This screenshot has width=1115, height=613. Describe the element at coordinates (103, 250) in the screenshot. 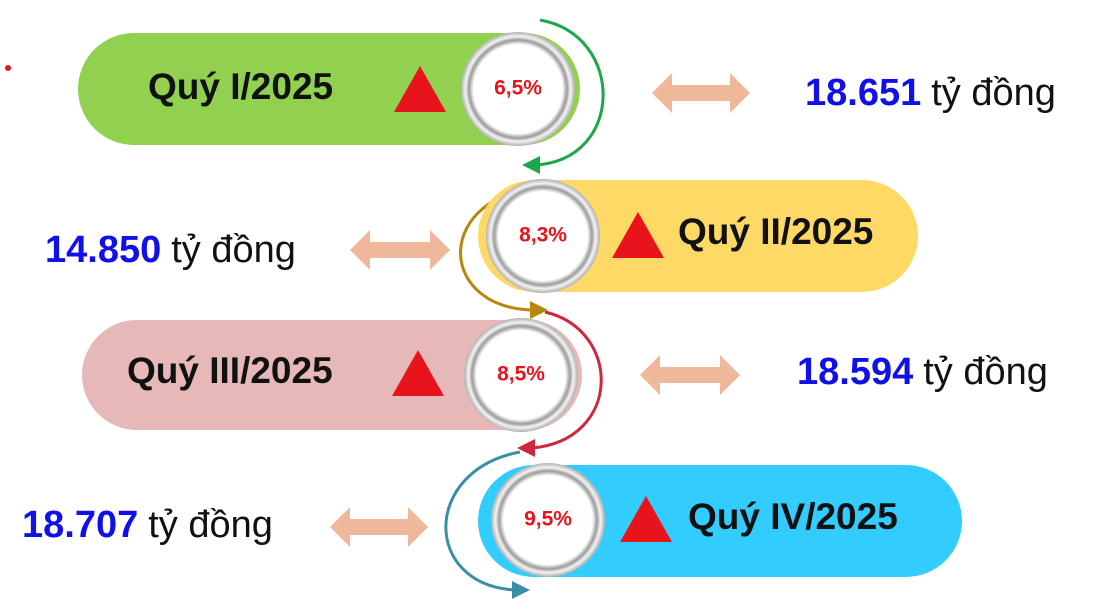

I see `amount: 14.850` at that location.